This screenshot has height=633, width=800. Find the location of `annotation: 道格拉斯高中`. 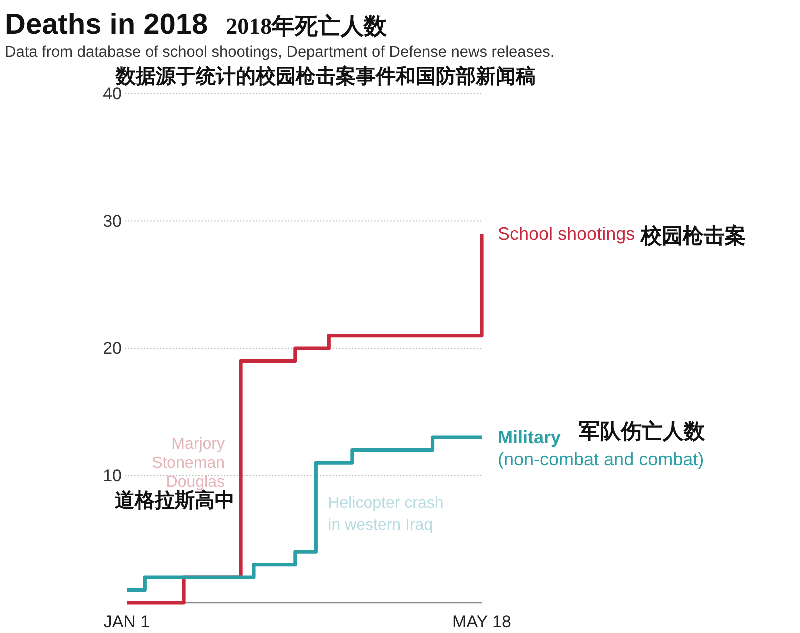

annotation: 道格拉斯高中 is located at coordinates (175, 500).